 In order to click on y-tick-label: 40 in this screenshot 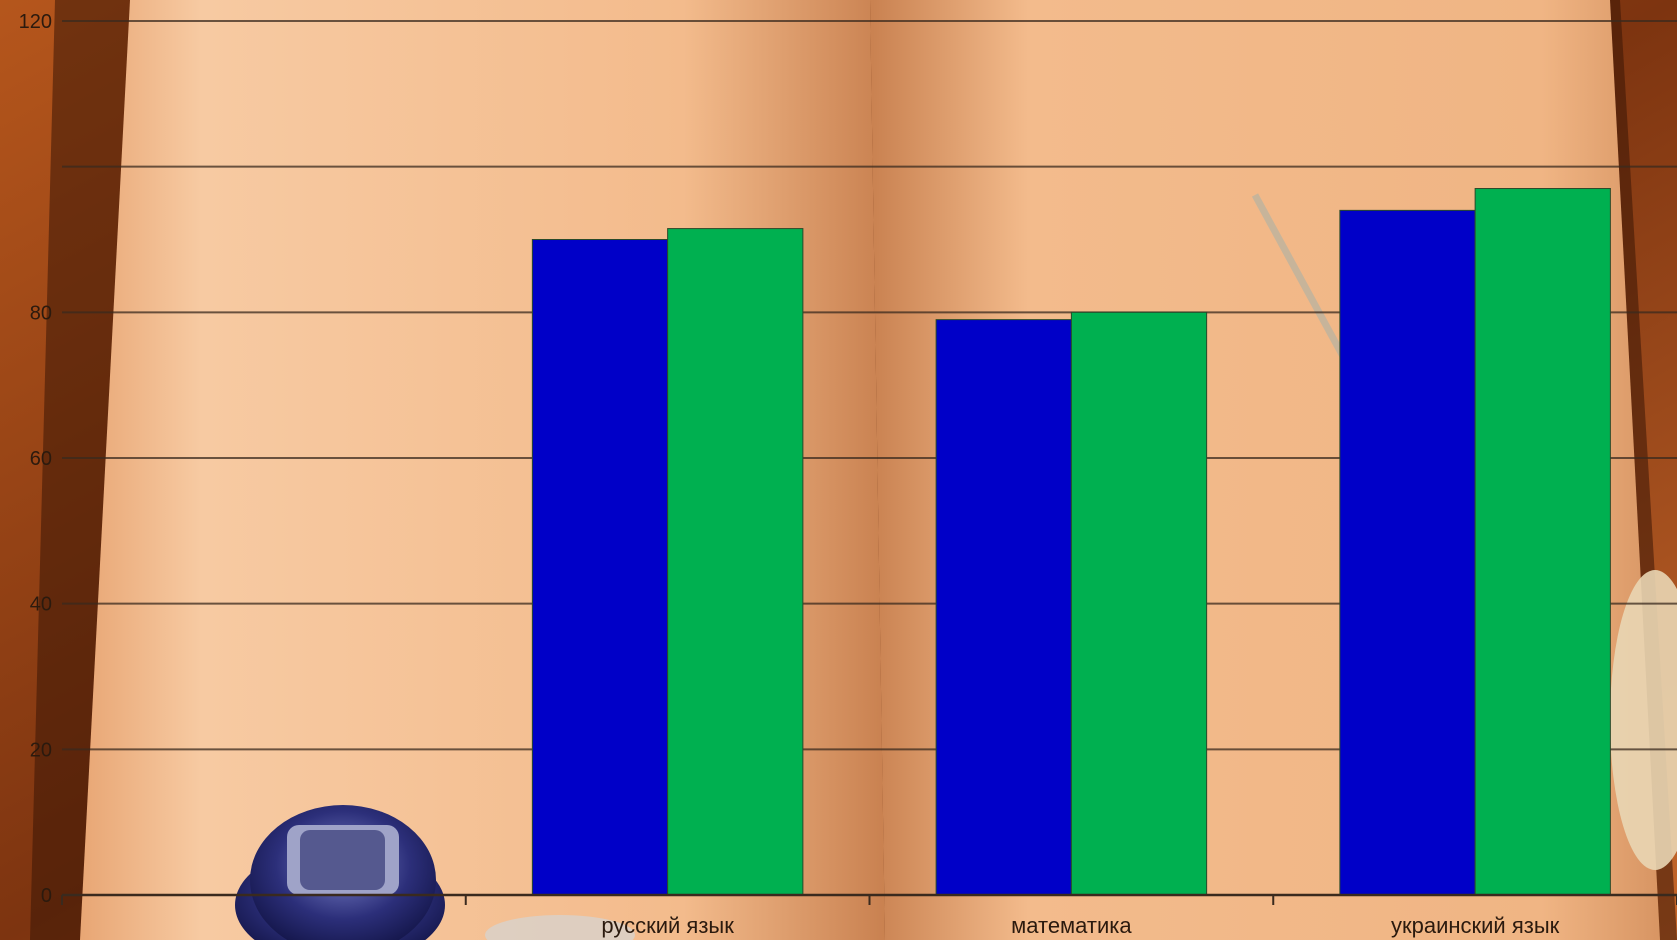, I will do `click(41, 605)`.